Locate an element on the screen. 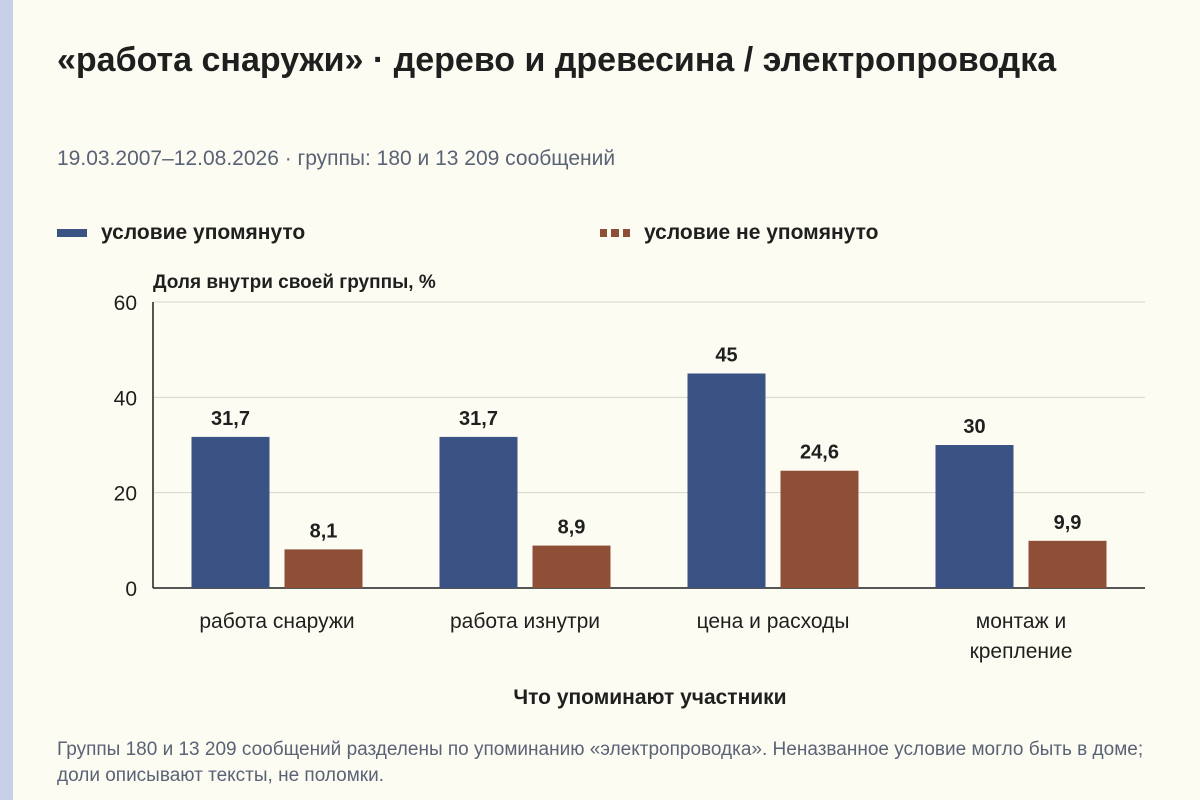 This screenshot has height=800, width=1200. x-tick-label-0: работа снаружи is located at coordinates (276, 621).